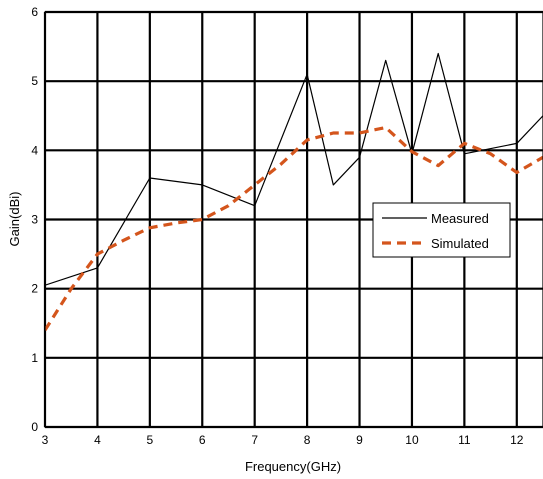 This screenshot has height=479, width=543. I want to click on x-tick-label: 6, so click(202, 440).